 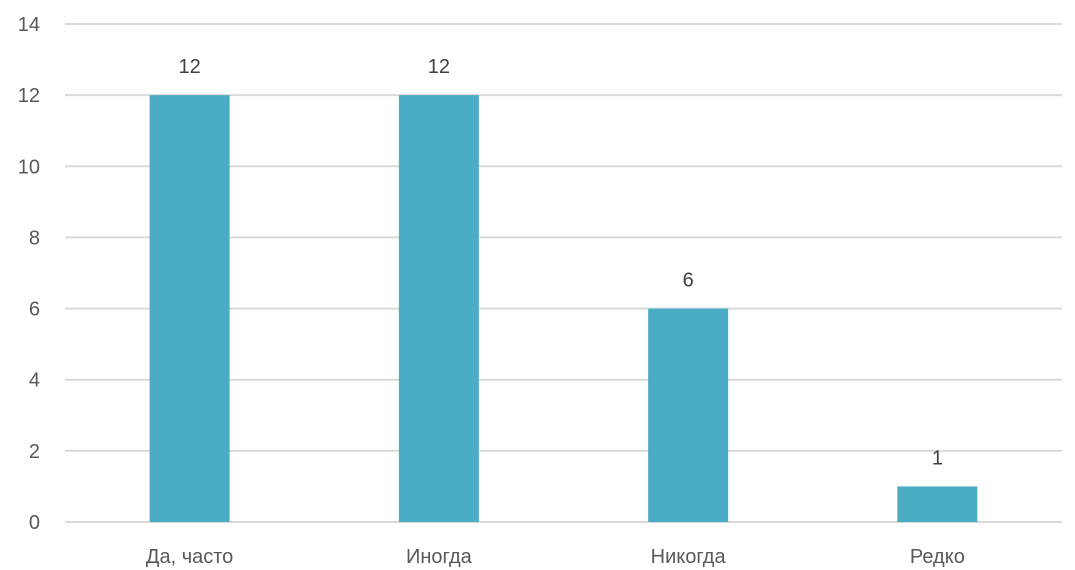 What do you see at coordinates (937, 458) in the screenshot?
I see `data-label: 1` at bounding box center [937, 458].